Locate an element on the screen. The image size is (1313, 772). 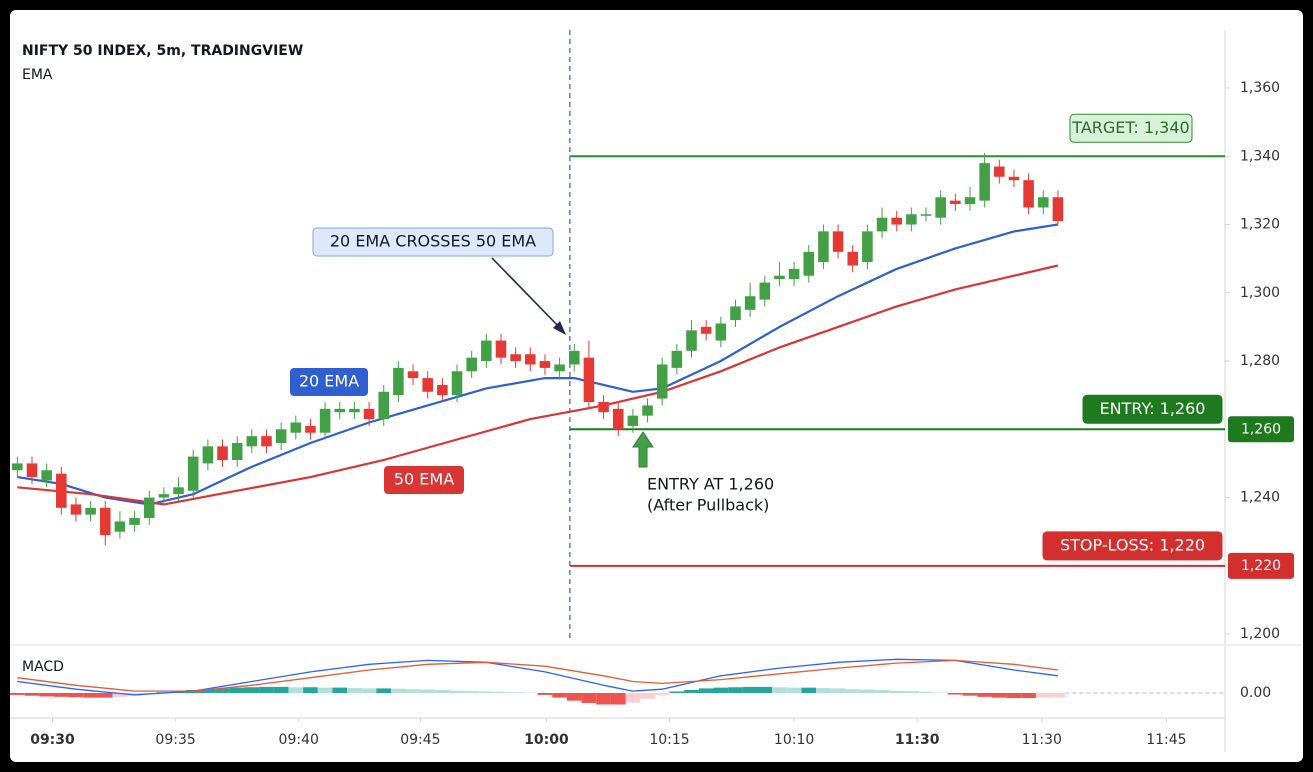
entry-arrow is located at coordinates (643, 449).